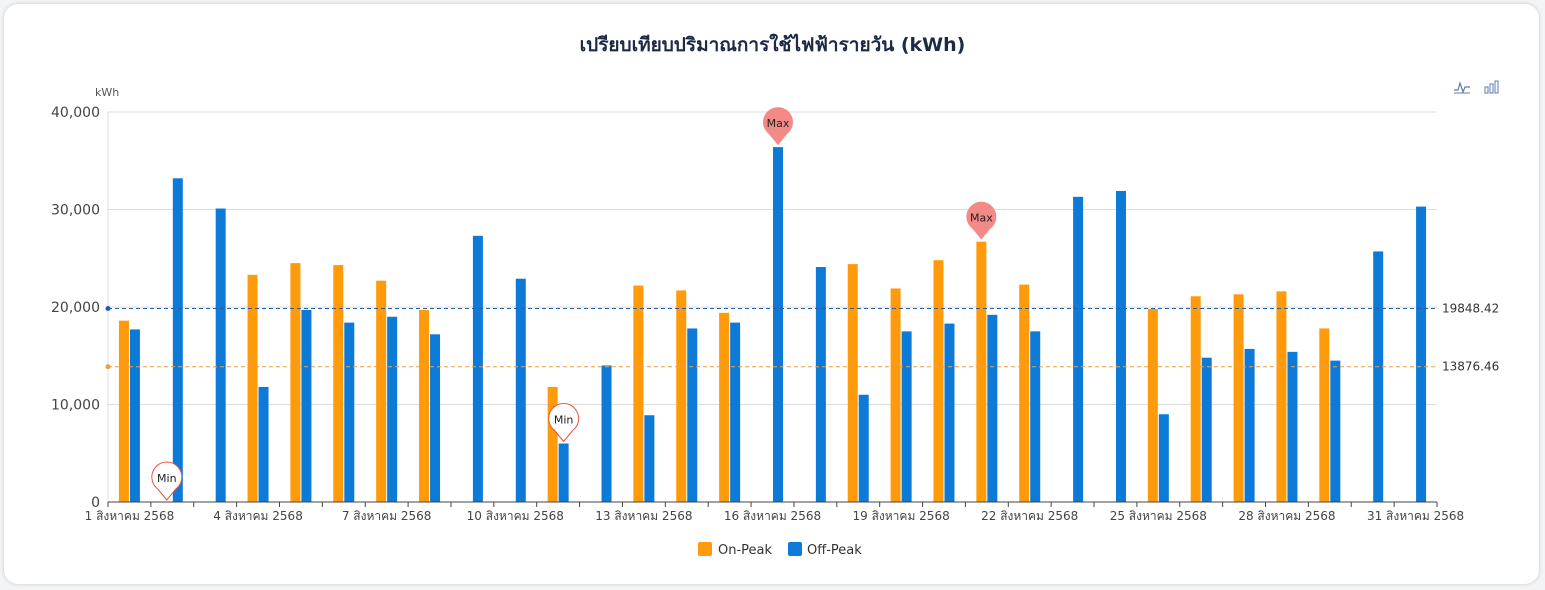 This screenshot has width=1545, height=590. What do you see at coordinates (1029, 516) in the screenshot?
I see `x-tick-label: 22 สิงหาคม 2568` at bounding box center [1029, 516].